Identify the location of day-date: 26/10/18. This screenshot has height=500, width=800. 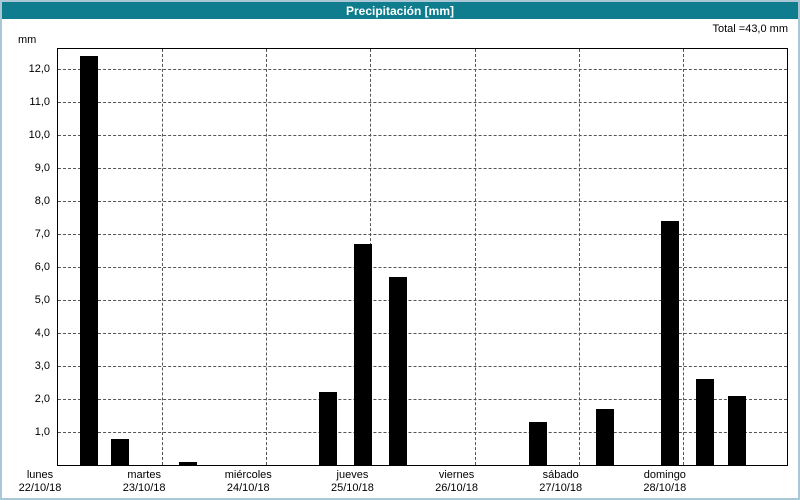
(456, 488).